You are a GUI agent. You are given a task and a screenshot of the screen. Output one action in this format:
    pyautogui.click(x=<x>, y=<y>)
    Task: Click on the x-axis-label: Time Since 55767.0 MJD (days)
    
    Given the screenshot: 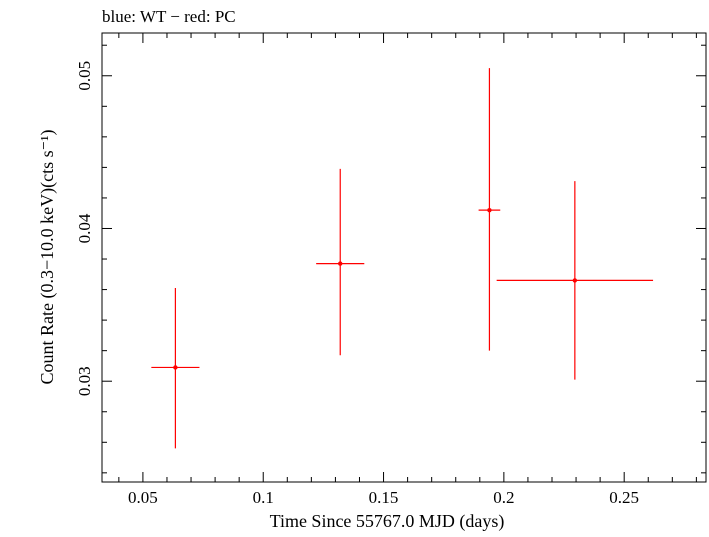 What is the action you would take?
    pyautogui.click(x=387, y=521)
    